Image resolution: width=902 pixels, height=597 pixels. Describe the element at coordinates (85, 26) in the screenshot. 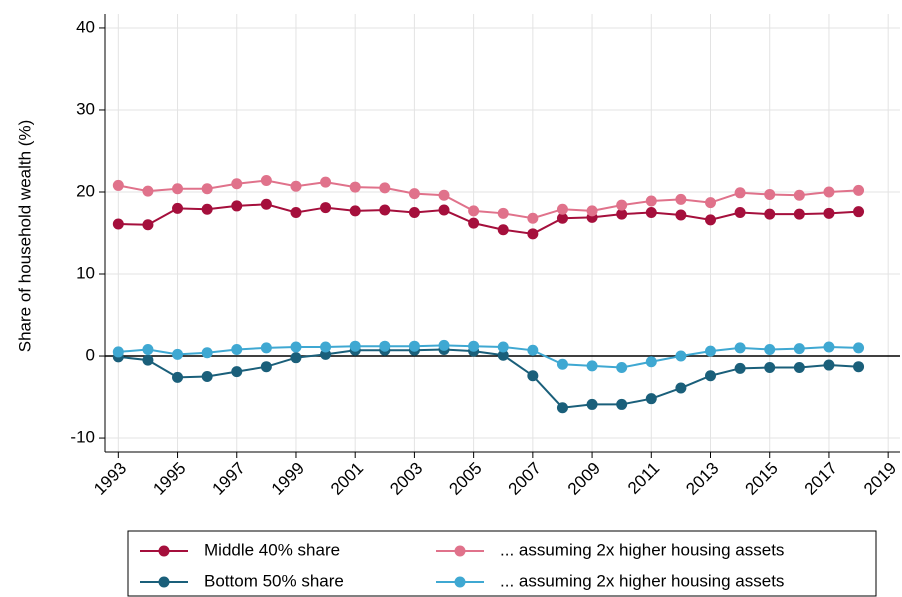

I see `y-tick-label: 40` at that location.